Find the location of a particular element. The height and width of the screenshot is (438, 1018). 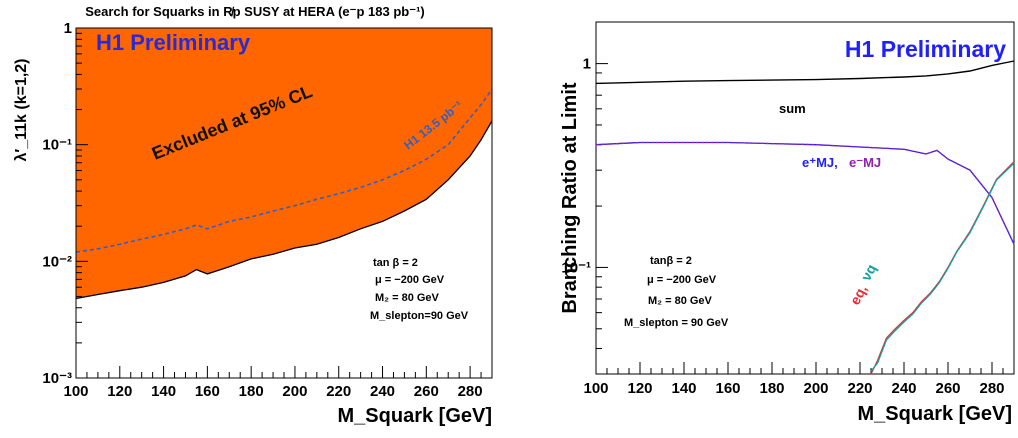

right-banner: H1 Preliminary is located at coordinates (925, 49).